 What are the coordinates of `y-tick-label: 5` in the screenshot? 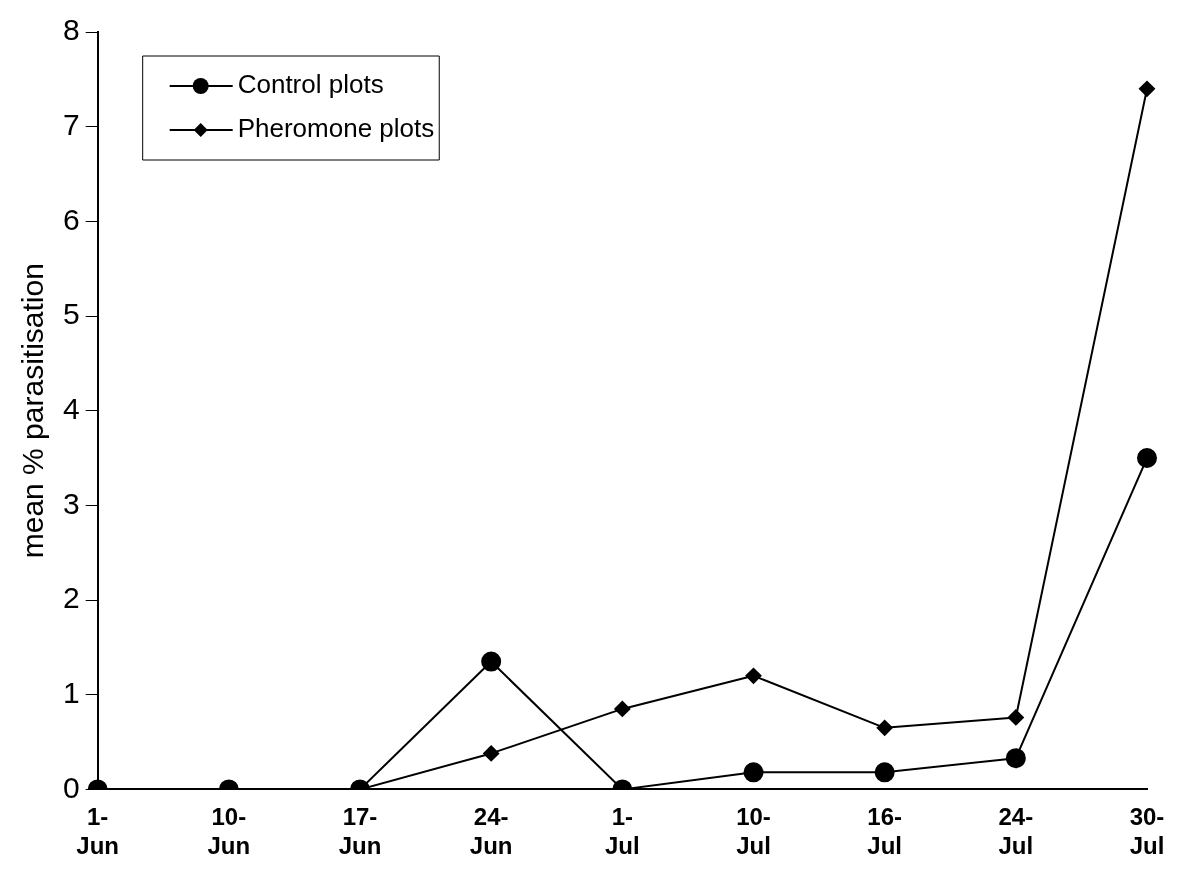 It's located at (71, 314).